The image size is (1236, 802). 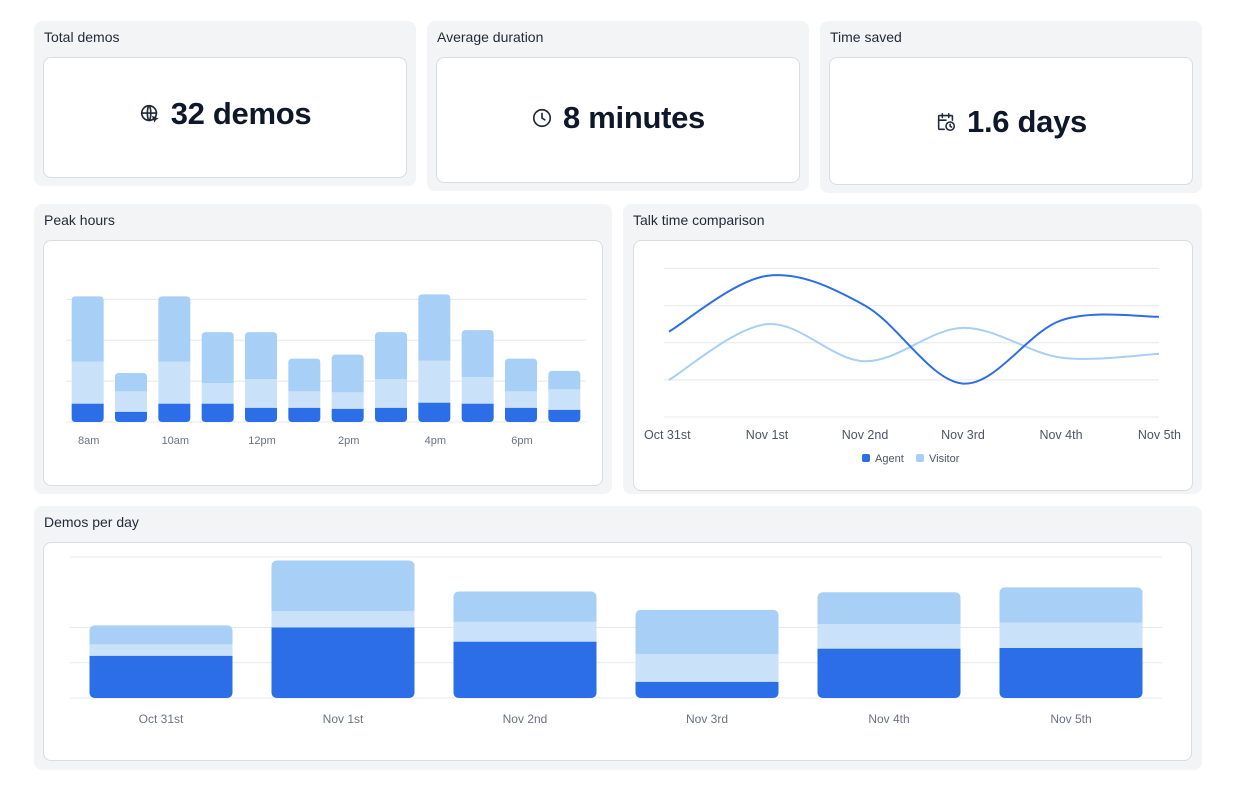 I want to click on time-saved-card: 1.6 days, so click(x=1011, y=121).